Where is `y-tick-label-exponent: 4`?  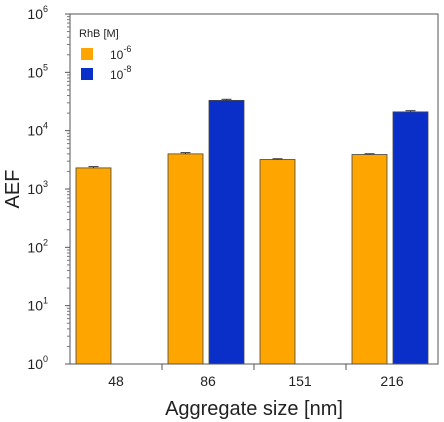 y-tick-label-exponent: 4 is located at coordinates (45, 126).